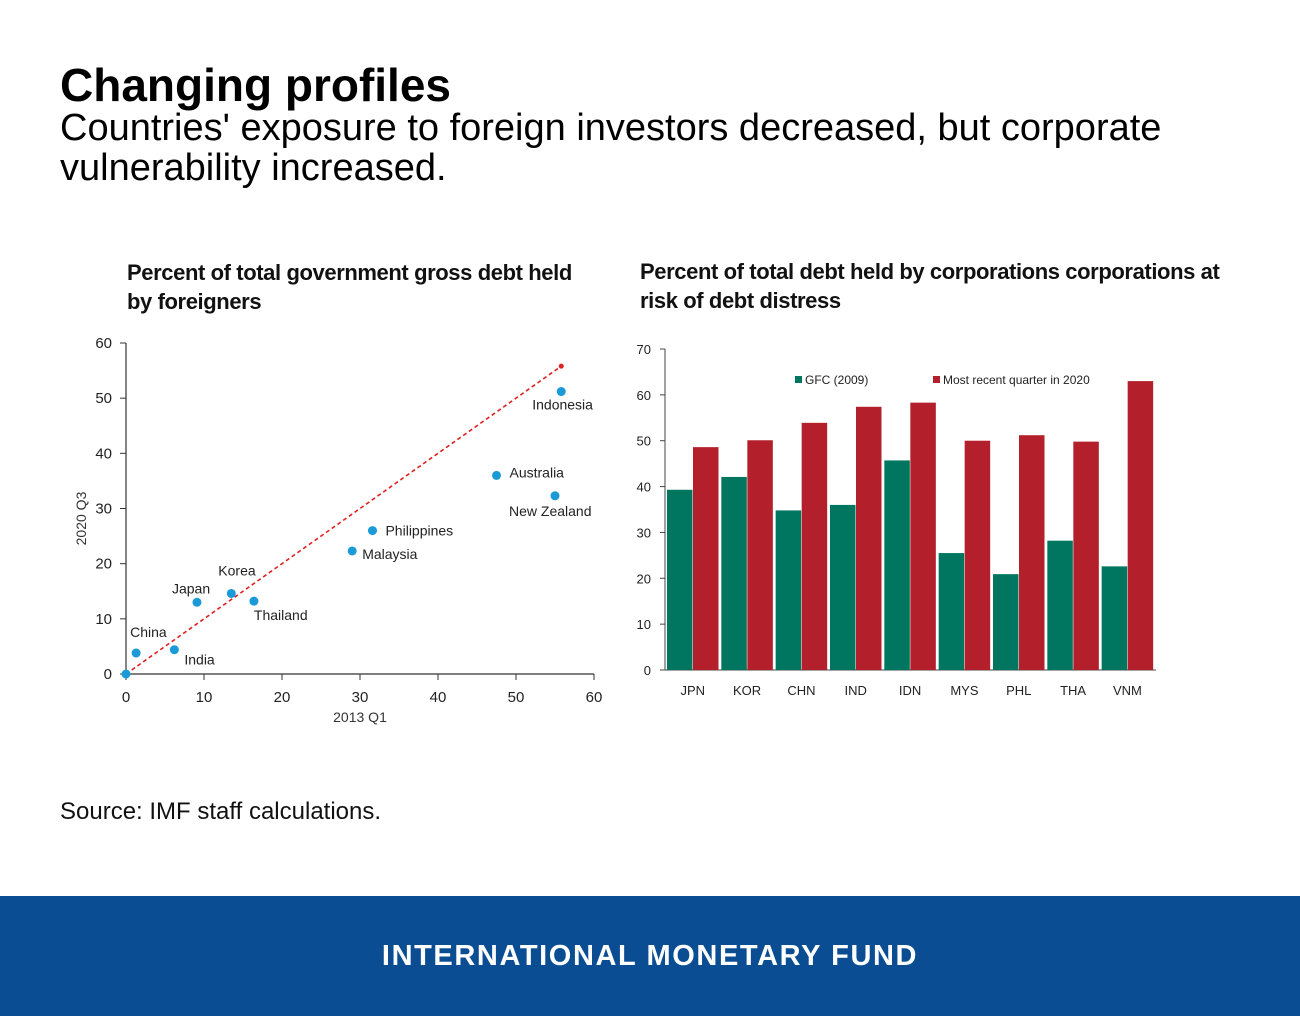  Describe the element at coordinates (734, 573) in the screenshot. I see `bar-kor-gfc` at that location.